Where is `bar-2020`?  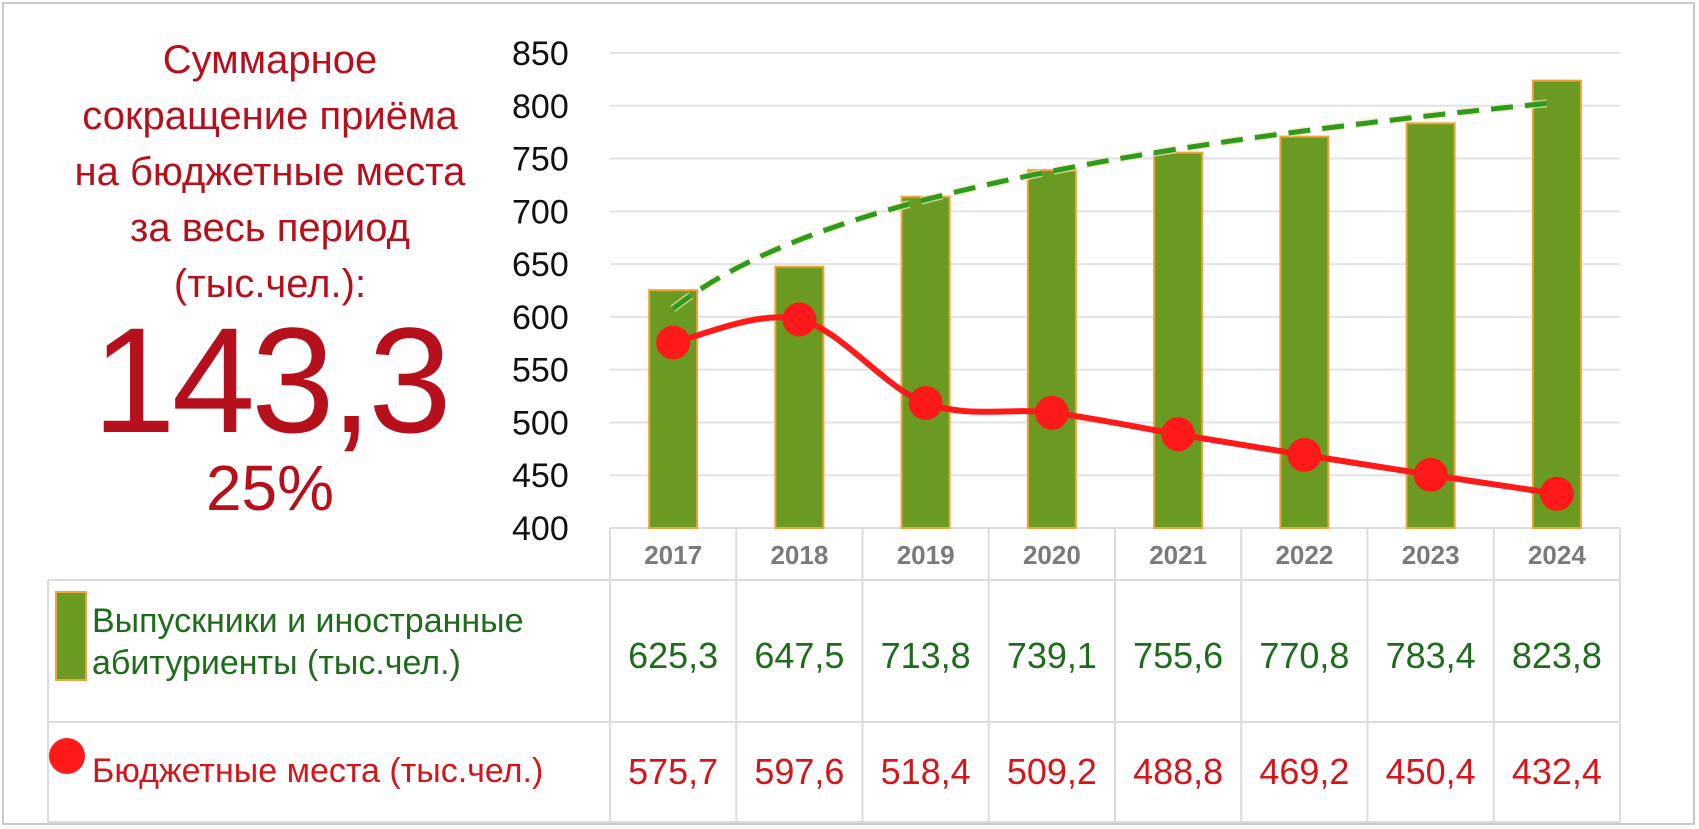
bar-2020 is located at coordinates (1051, 349).